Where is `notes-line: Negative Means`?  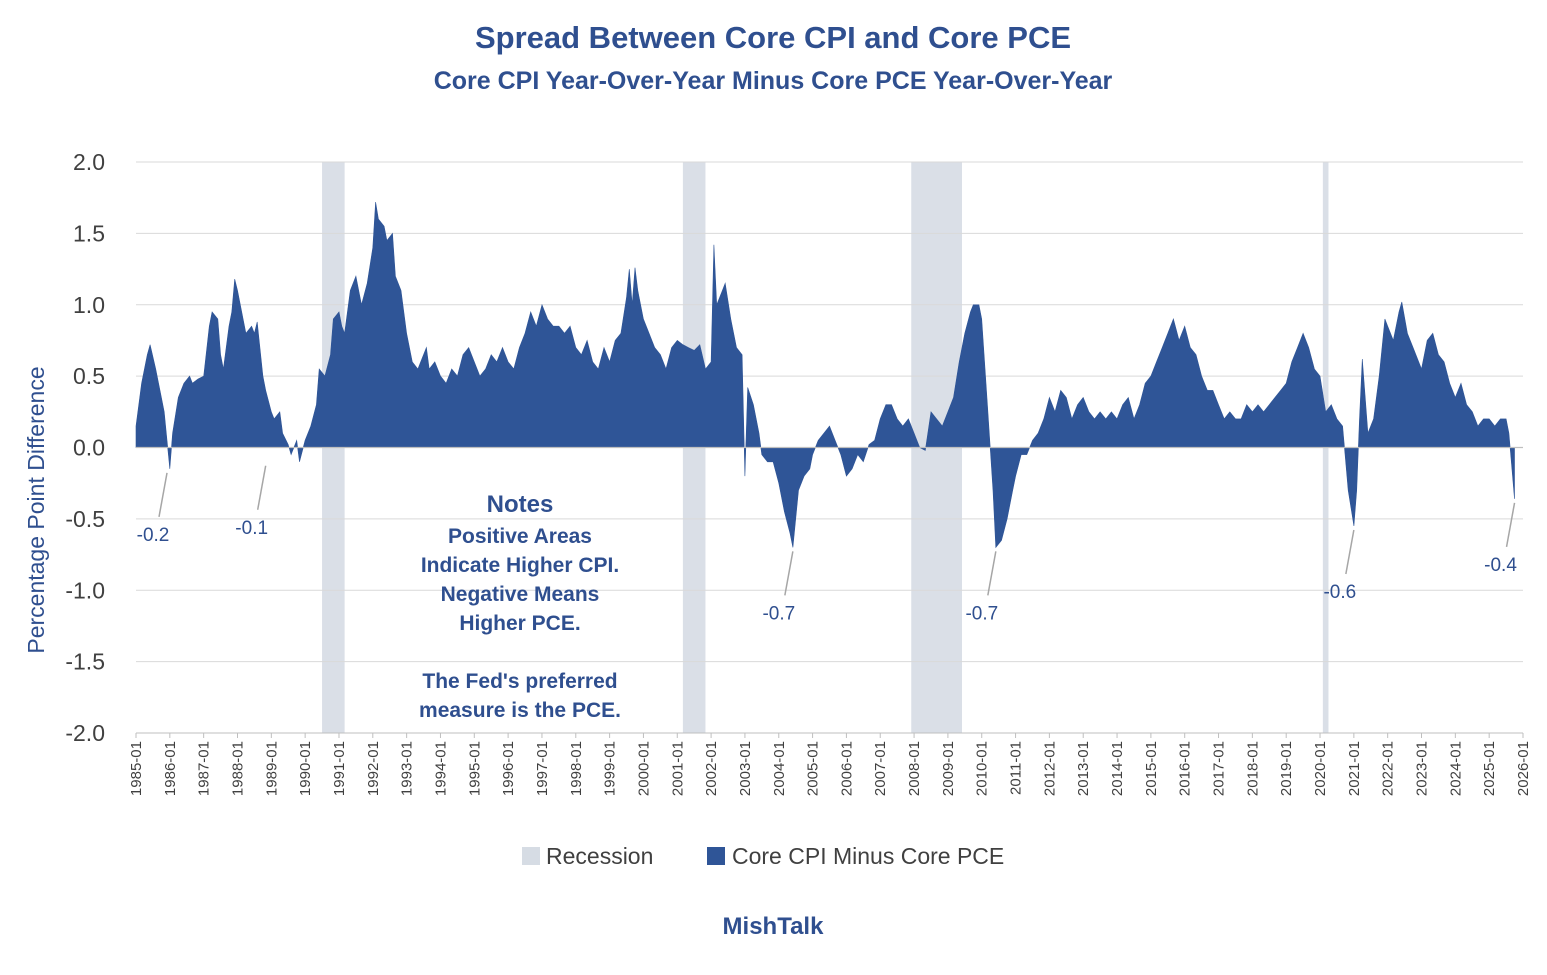
notes-line: Negative Means is located at coordinates (520, 594).